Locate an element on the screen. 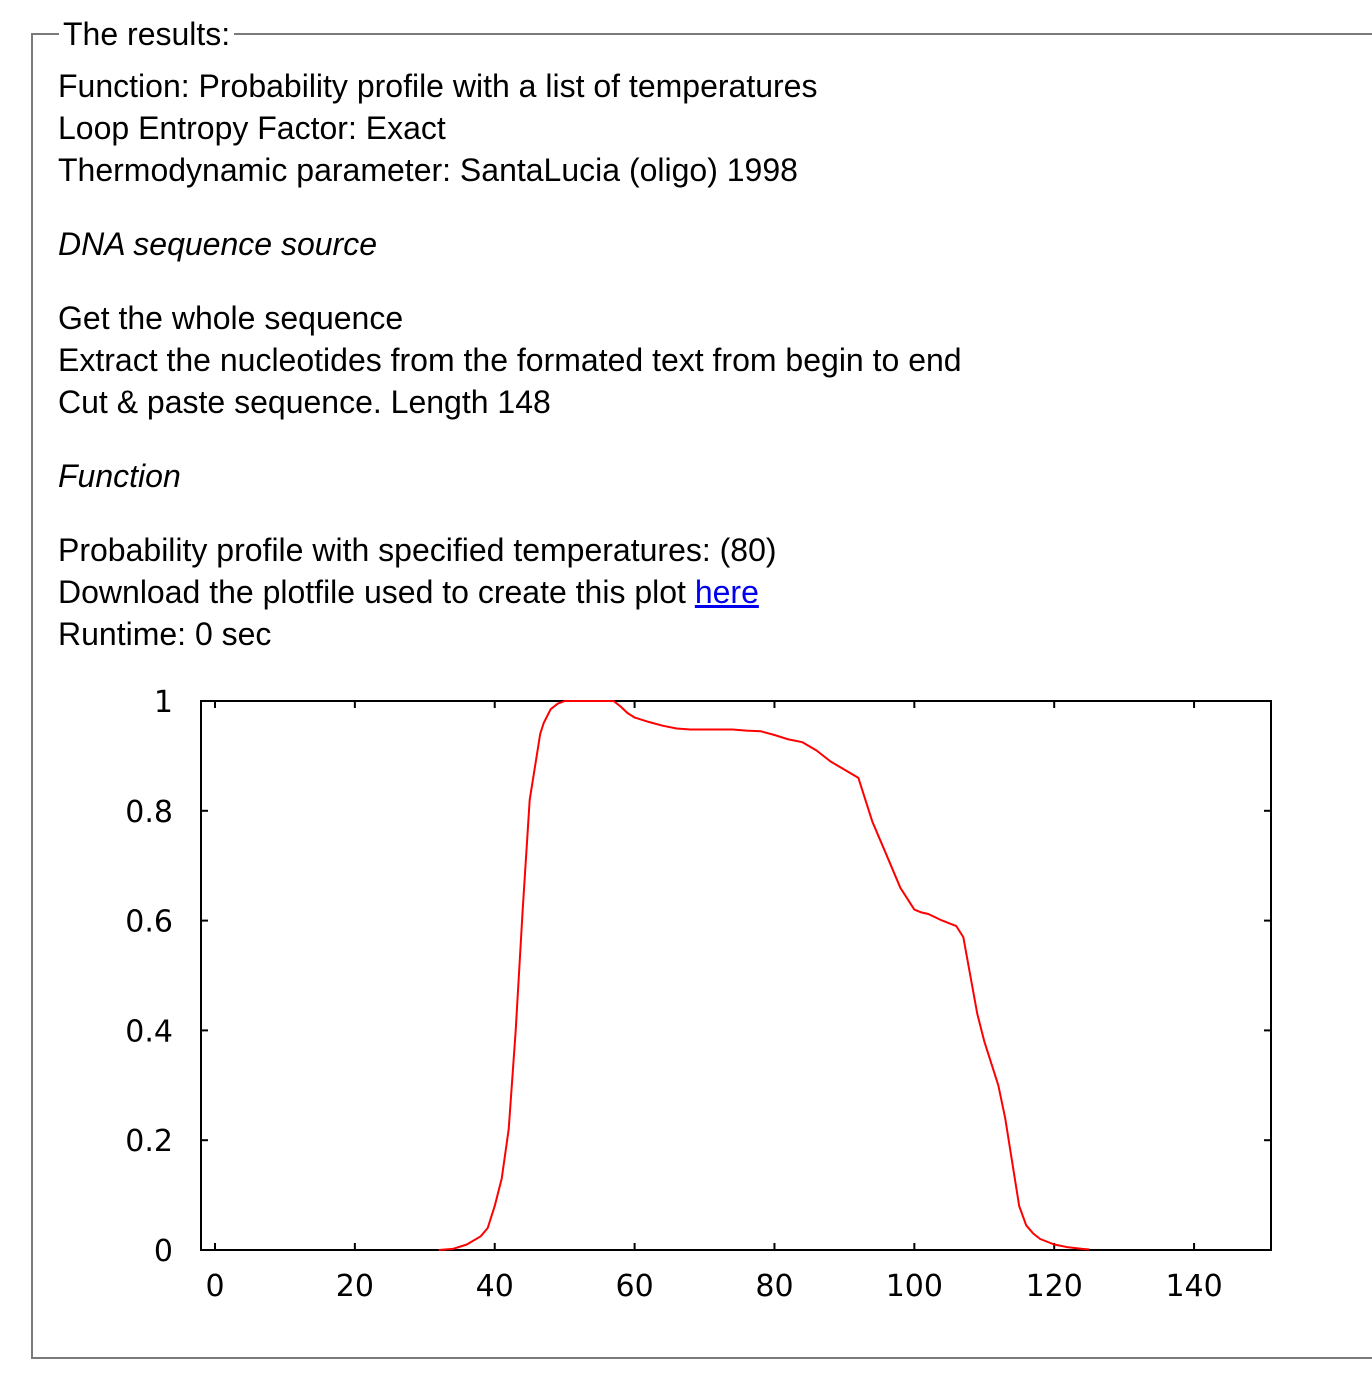 The image size is (1372, 1384). source-line-length: Cut & paste sequence. Length 148 is located at coordinates (304, 402).